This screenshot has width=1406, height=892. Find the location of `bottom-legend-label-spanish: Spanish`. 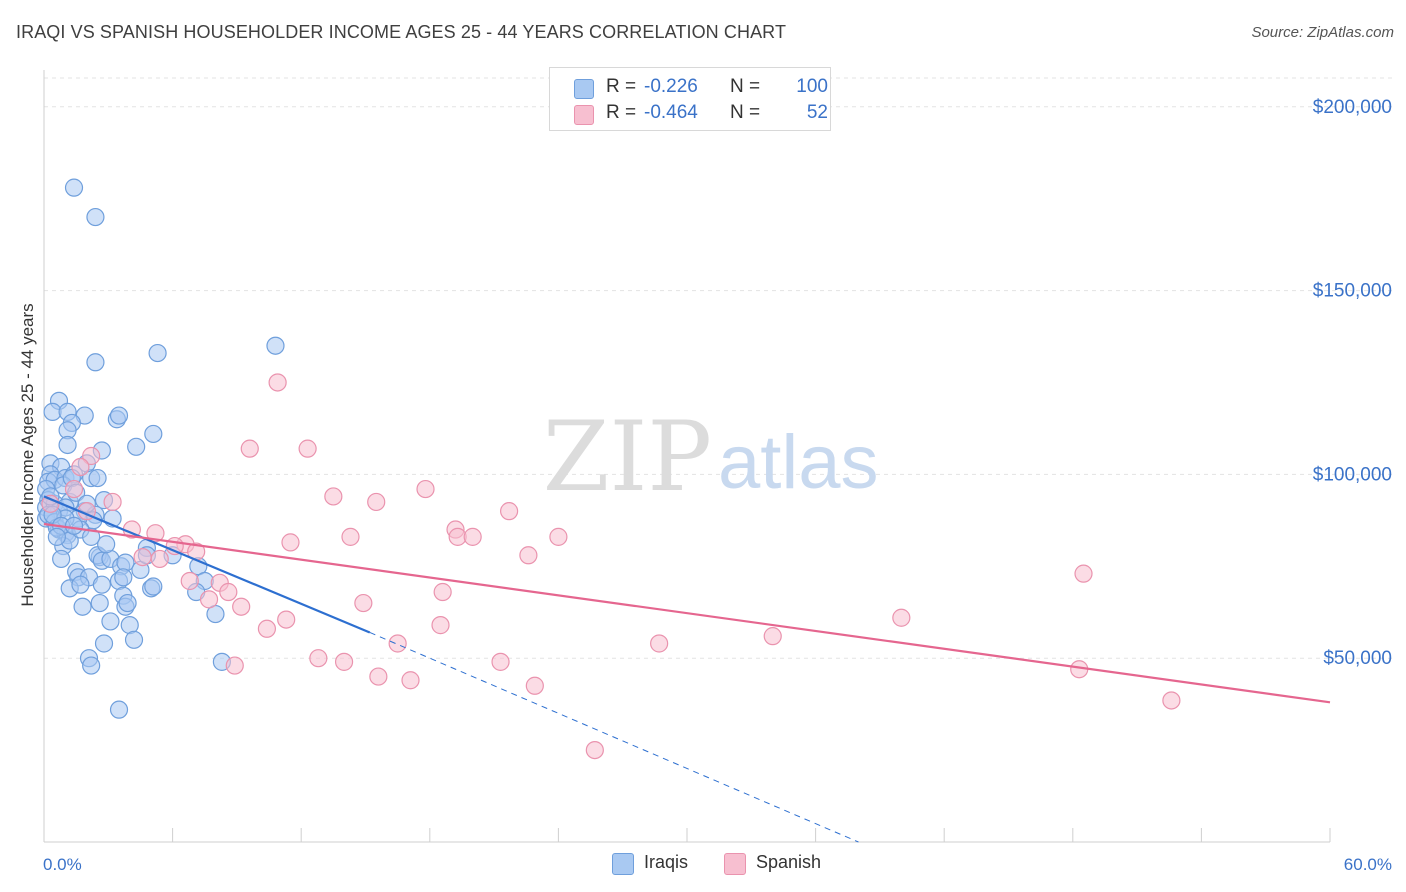

bottom-legend-label-spanish: Spanish is located at coordinates (789, 862).